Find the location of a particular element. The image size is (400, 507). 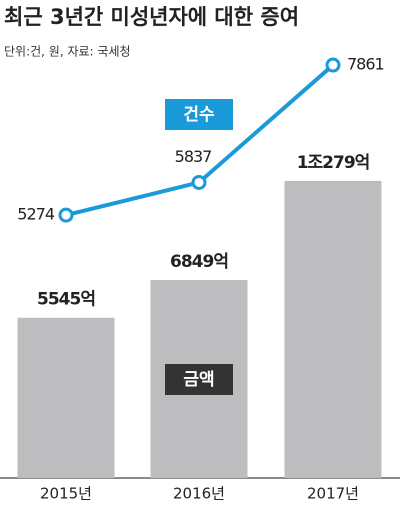

legend-label: 금액 is located at coordinates (198, 380).